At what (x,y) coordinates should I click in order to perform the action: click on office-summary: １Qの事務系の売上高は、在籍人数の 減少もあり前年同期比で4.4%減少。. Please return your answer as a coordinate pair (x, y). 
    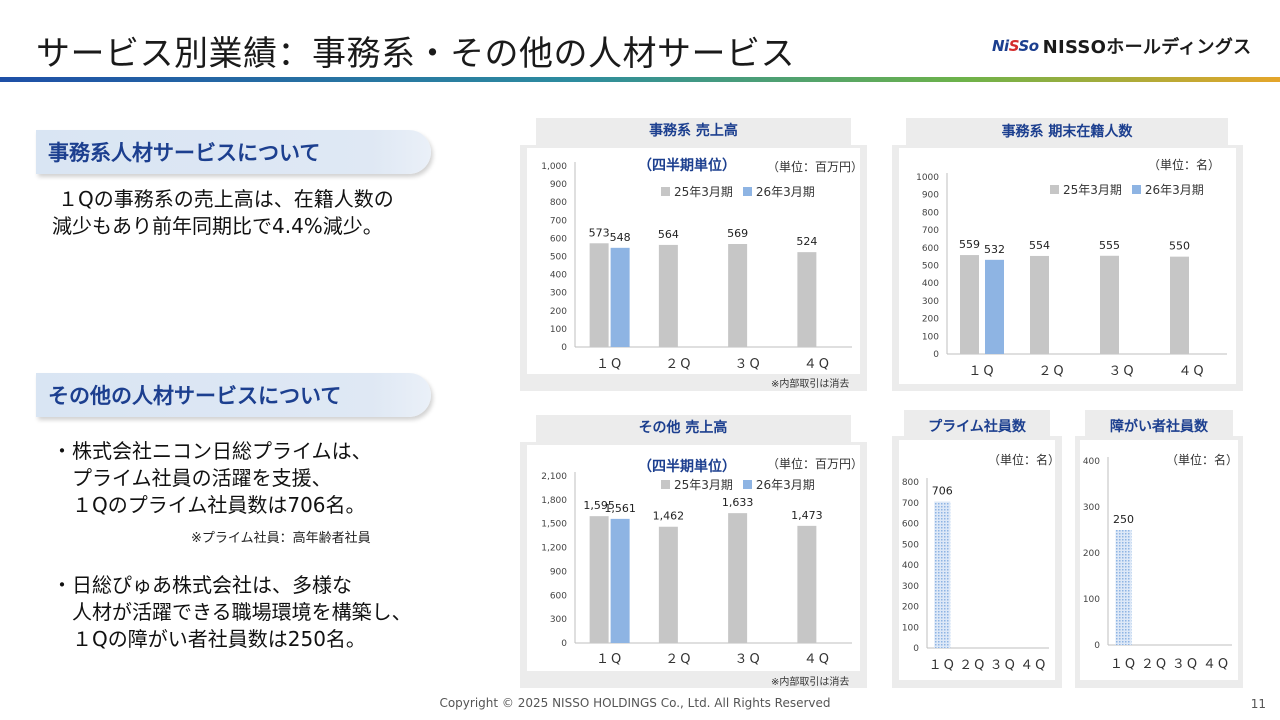
    Looking at the image, I should click on (223, 213).